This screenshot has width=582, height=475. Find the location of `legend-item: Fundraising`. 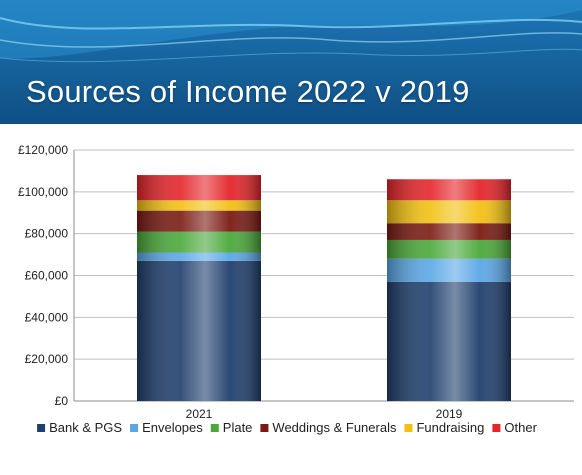

legend-item: Fundraising is located at coordinates (444, 427).